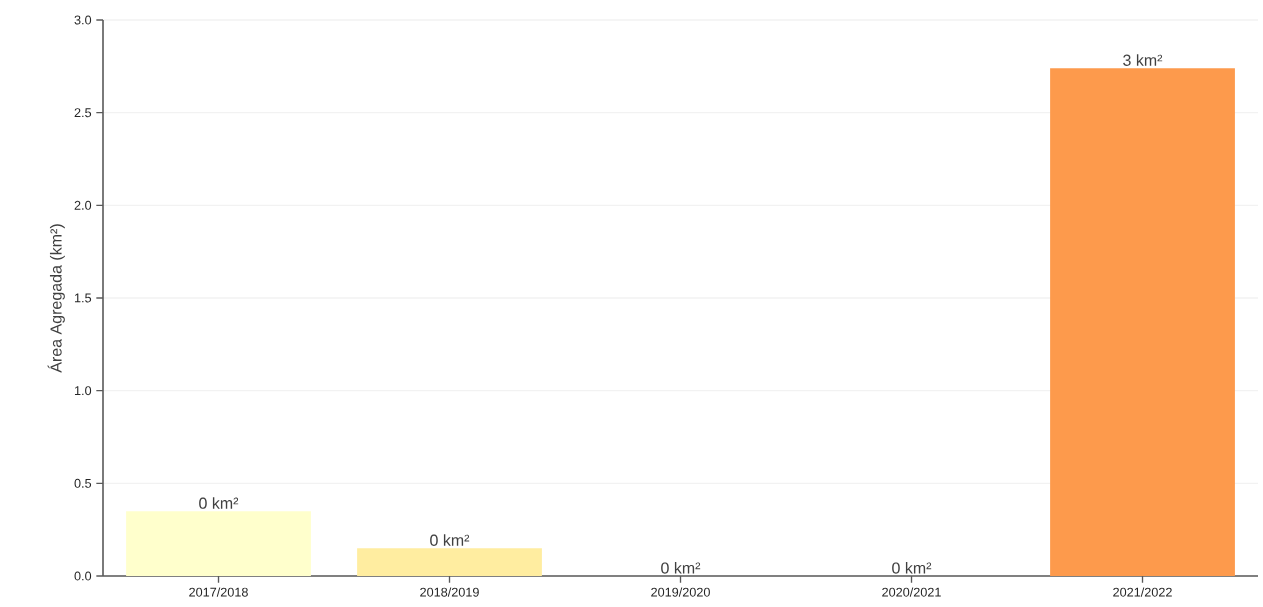  What do you see at coordinates (911, 592) in the screenshot?
I see `x-tick-label: 2020/2021` at bounding box center [911, 592].